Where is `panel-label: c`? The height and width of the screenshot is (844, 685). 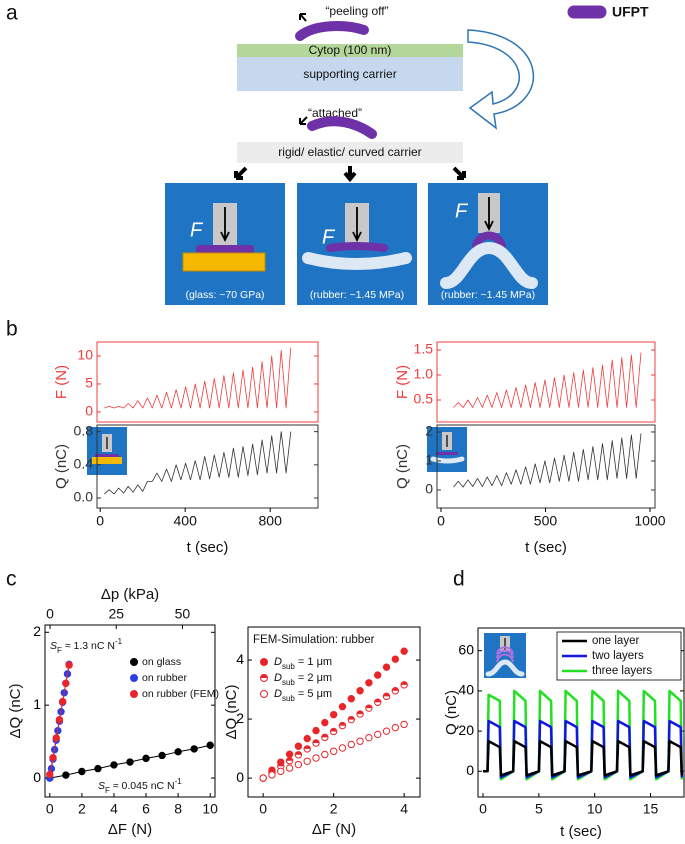
panel-label: c is located at coordinates (11, 579).